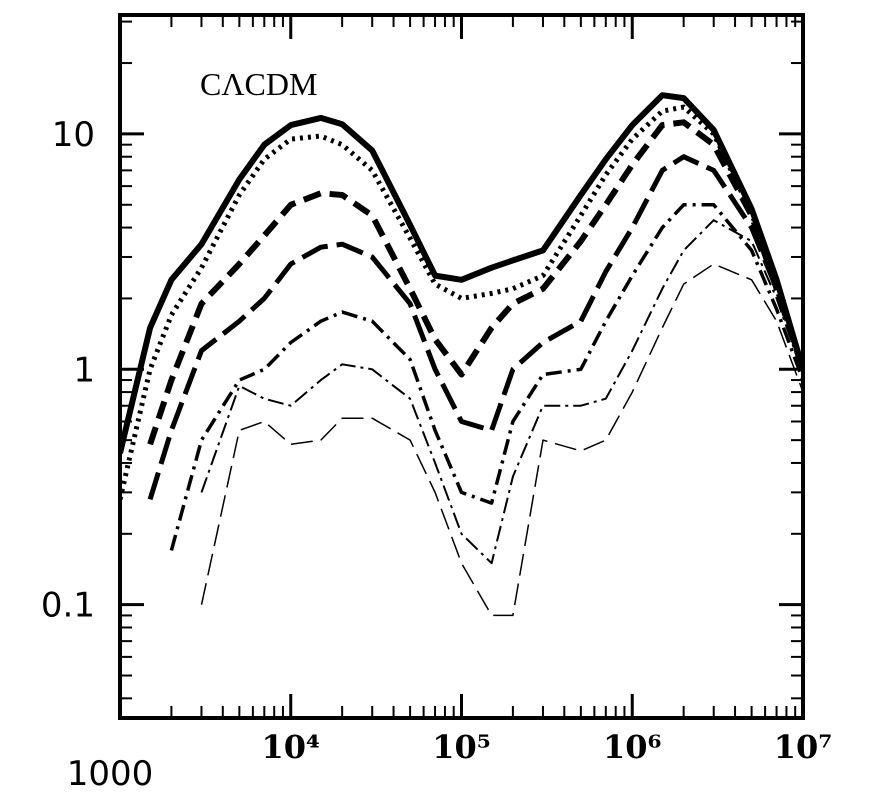 This screenshot has width=870, height=795. I want to click on x-tick-label: 10⁴, so click(290, 747).